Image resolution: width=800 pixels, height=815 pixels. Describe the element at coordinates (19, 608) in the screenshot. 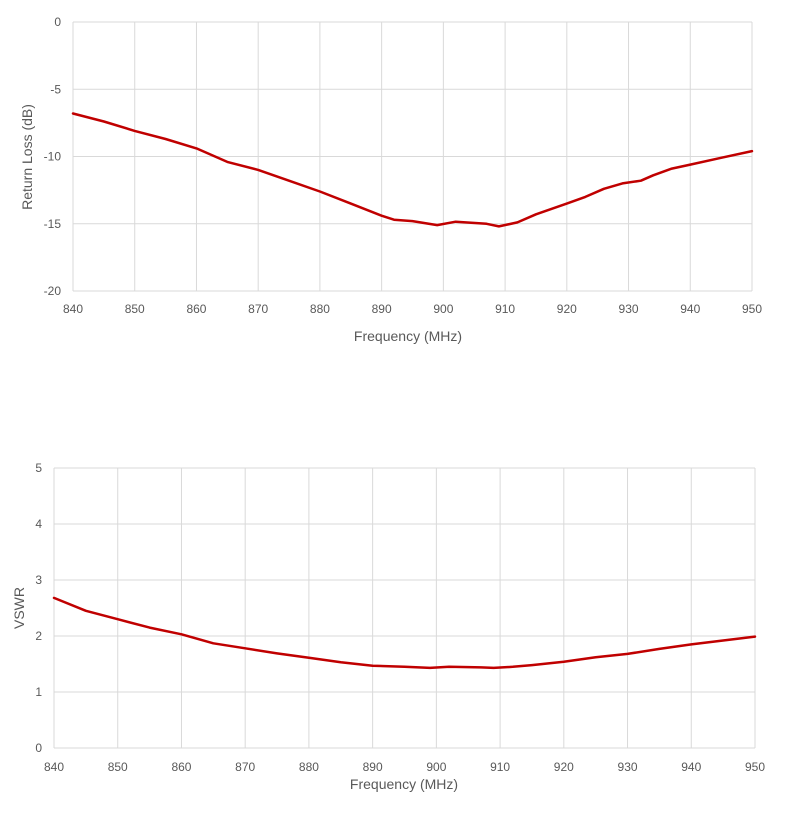

I see `y-axis-title: VSWR` at that location.